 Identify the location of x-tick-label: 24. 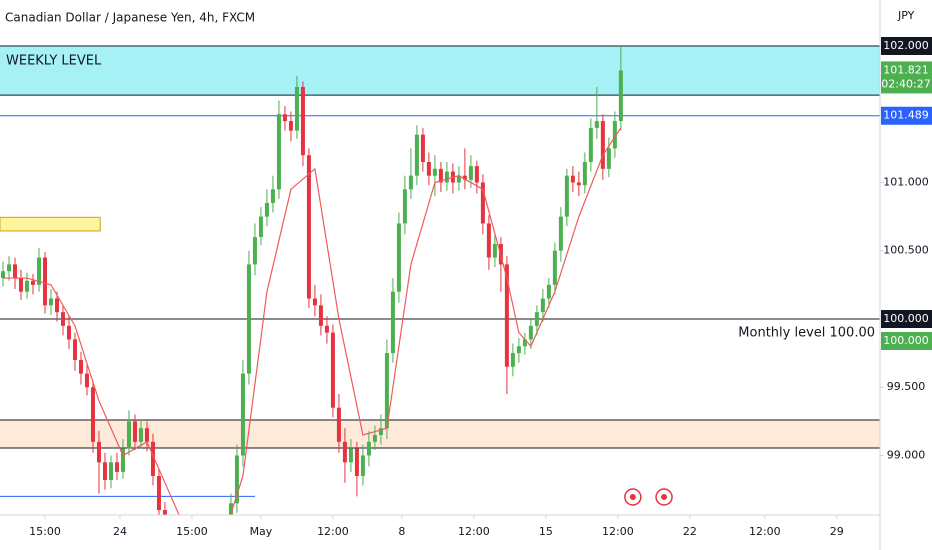
(120, 531).